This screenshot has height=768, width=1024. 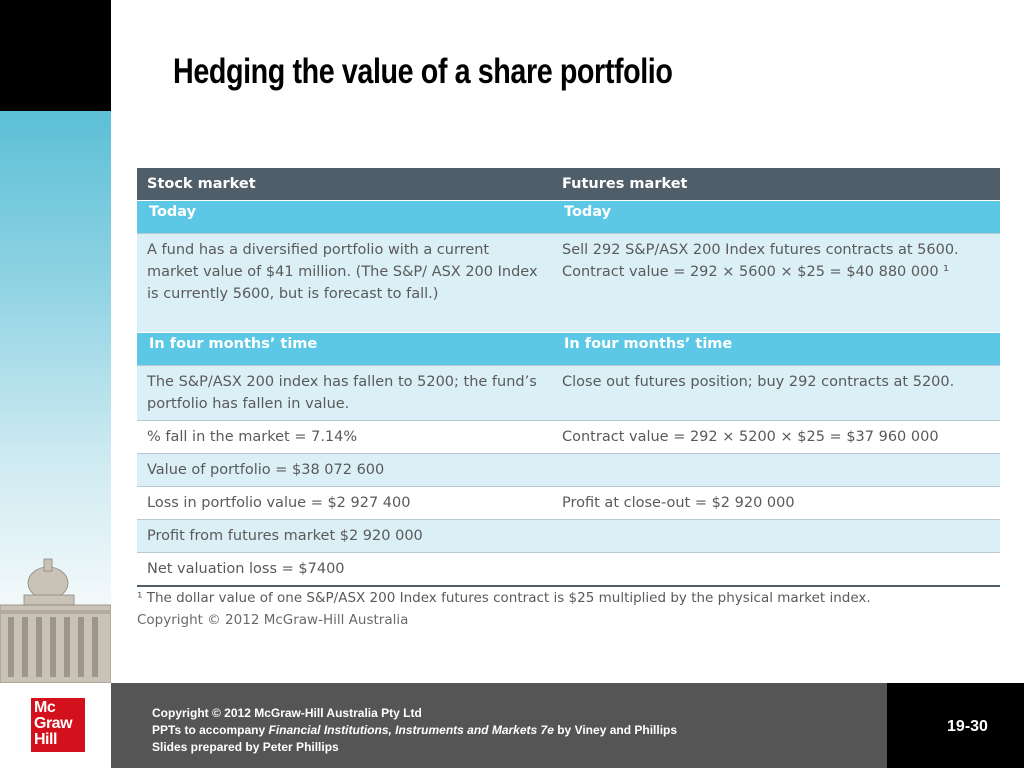 What do you see at coordinates (344, 184) in the screenshot?
I see `header-stock-market: Stock market` at bounding box center [344, 184].